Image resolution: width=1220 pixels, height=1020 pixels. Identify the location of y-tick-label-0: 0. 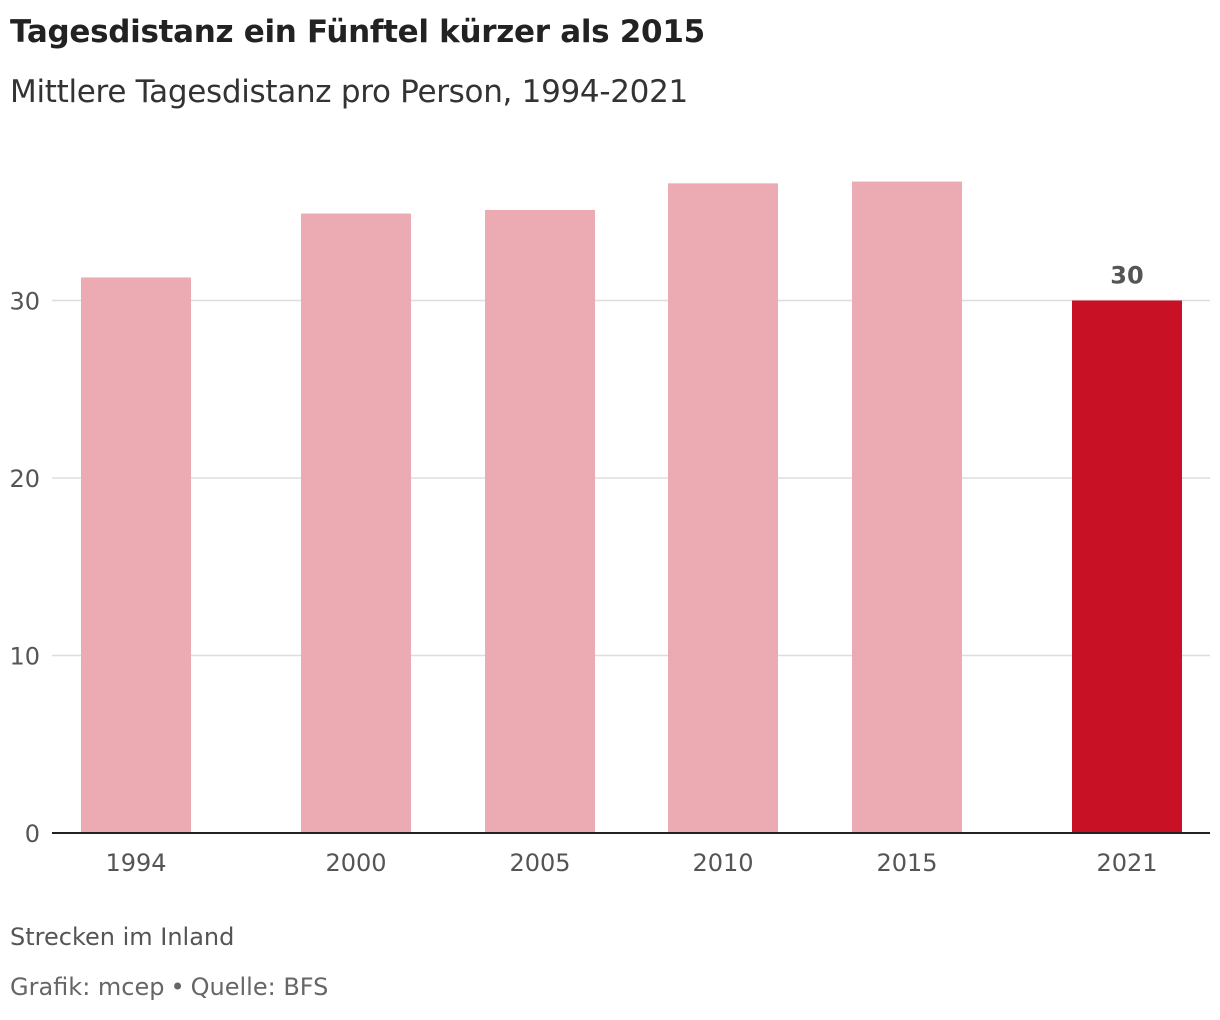
(32, 834).